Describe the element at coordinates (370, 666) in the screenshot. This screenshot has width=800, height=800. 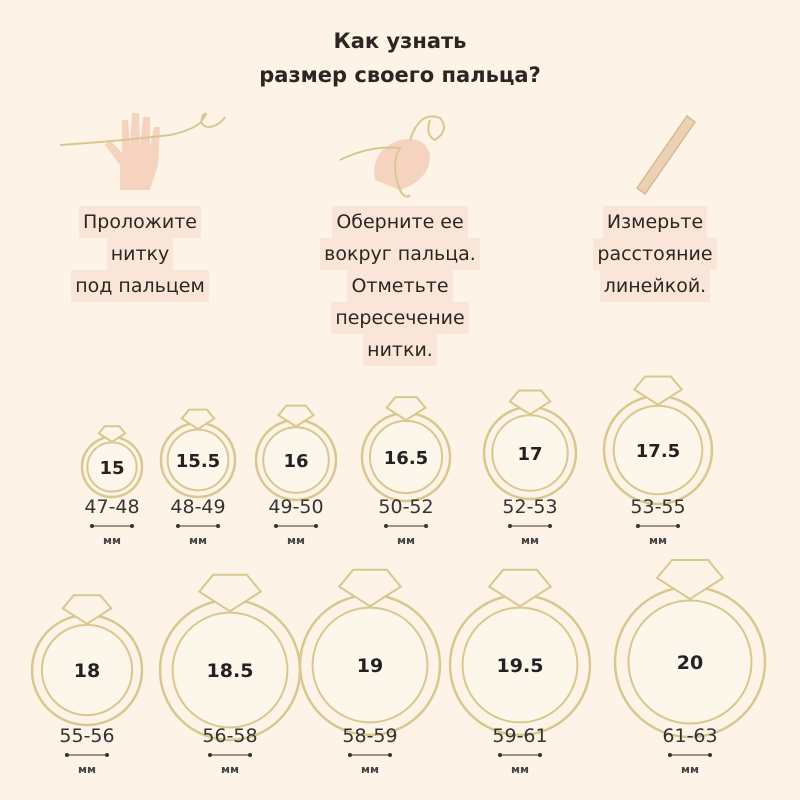
I see `ring-size-label: 19` at that location.